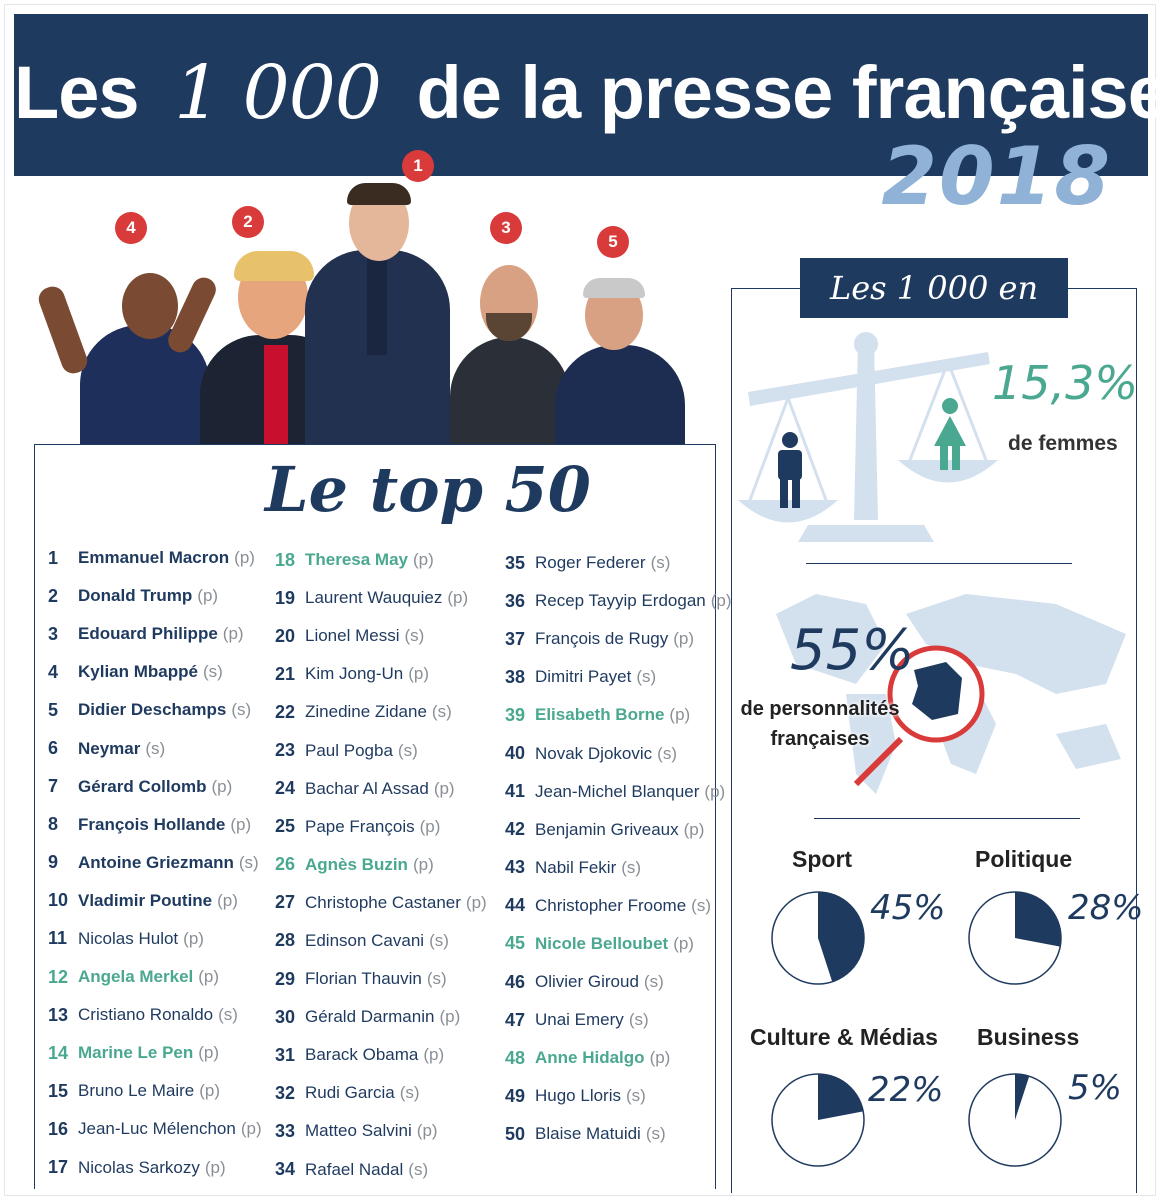  What do you see at coordinates (506, 228) in the screenshot?
I see `rank-badge-3: 3` at bounding box center [506, 228].